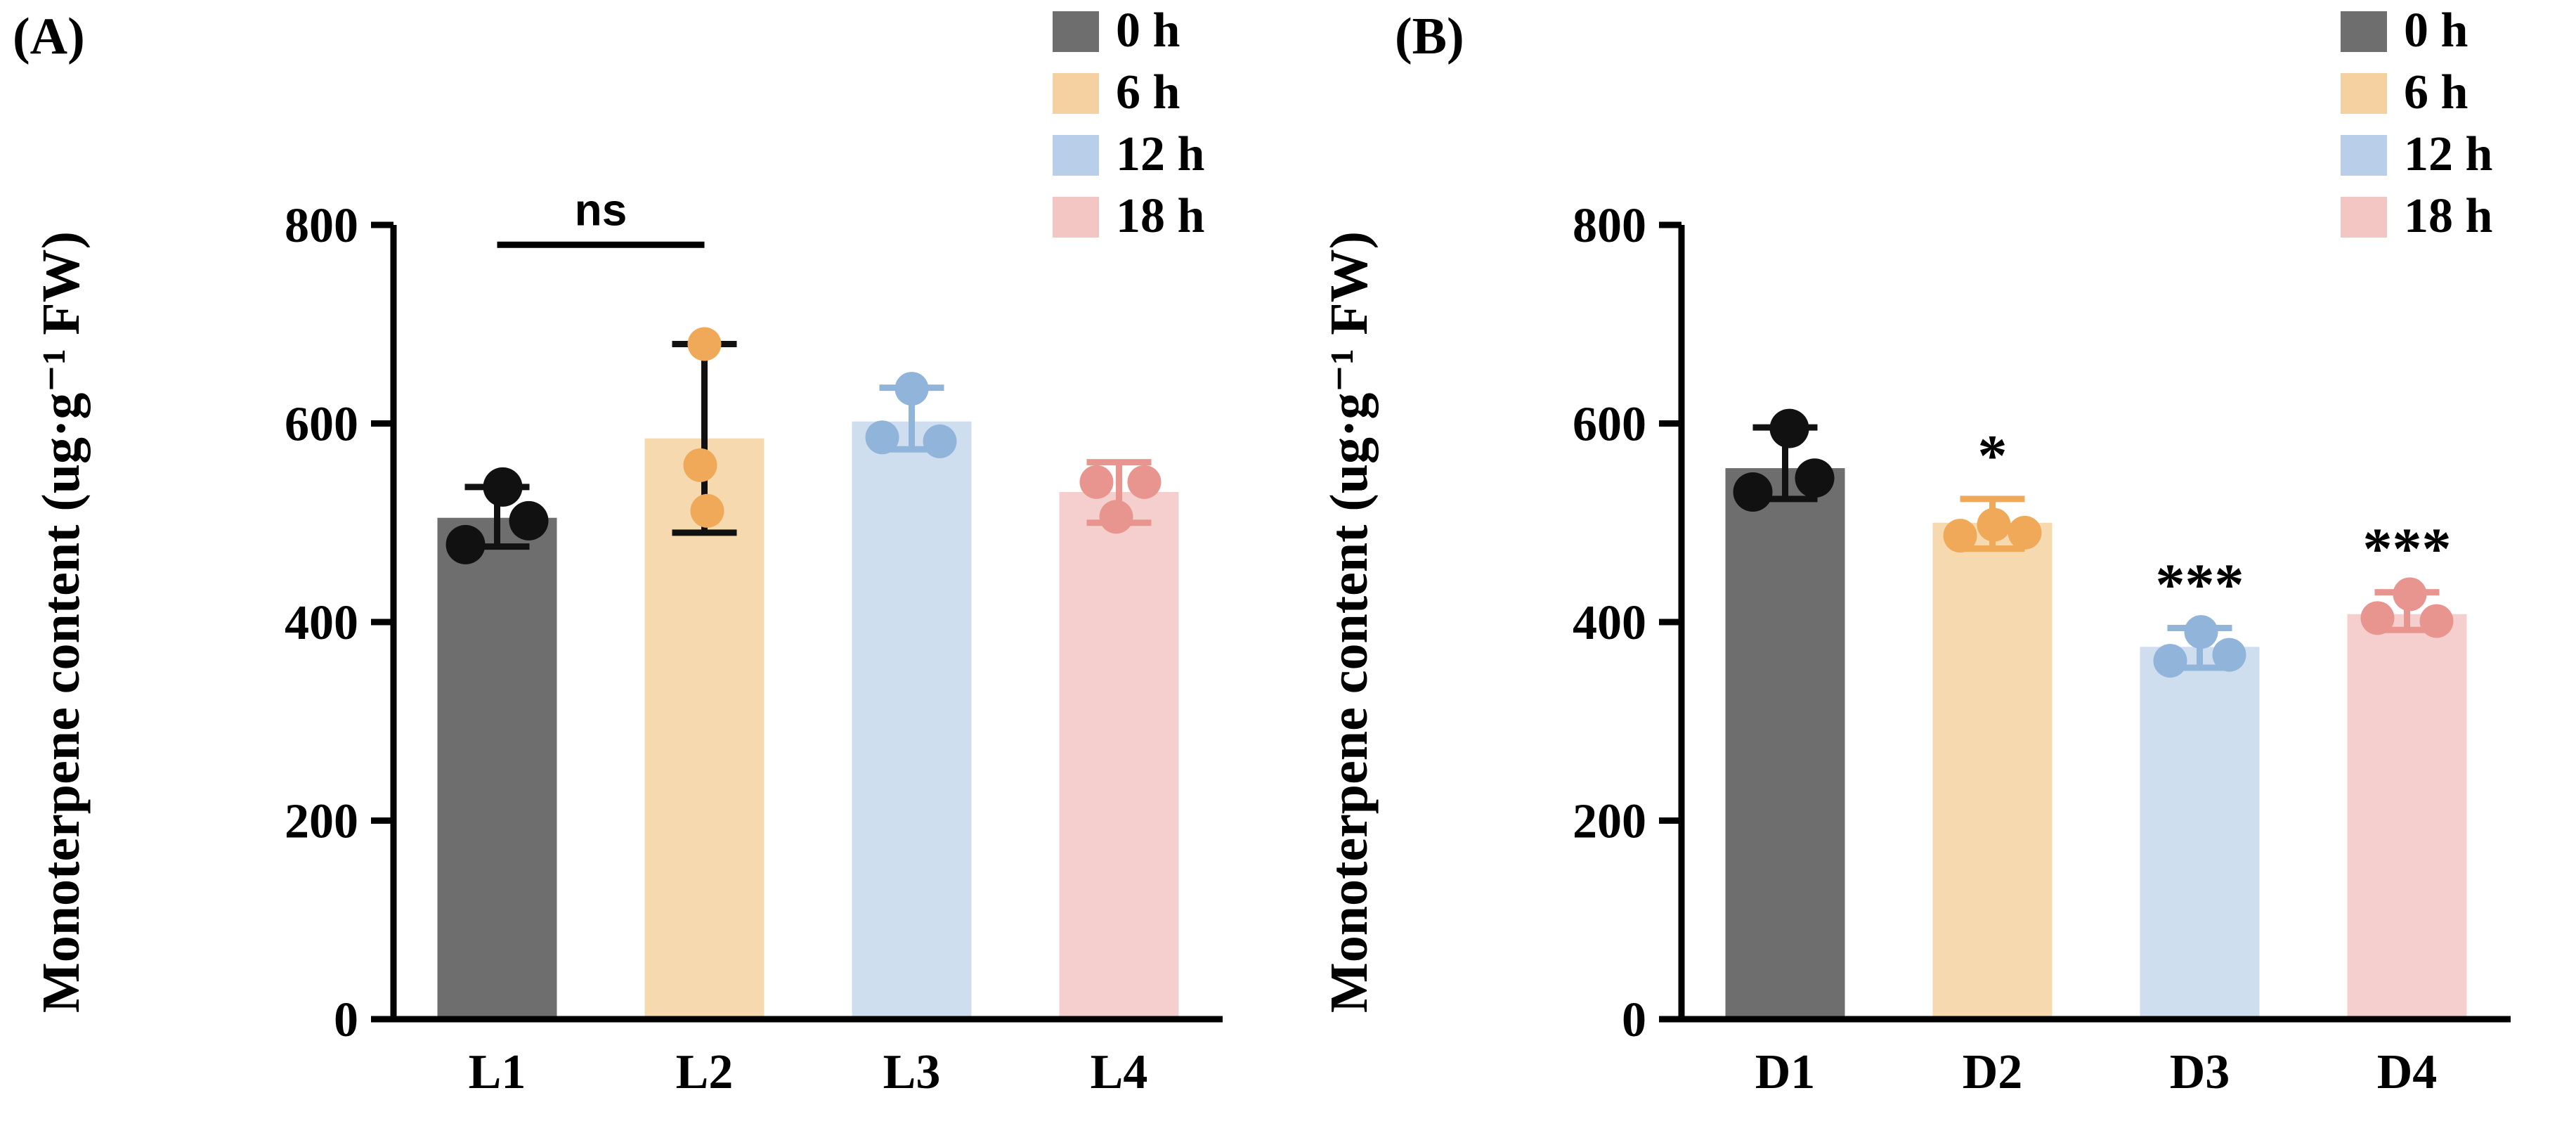  Describe the element at coordinates (705, 1072) in the screenshot. I see `x-tick-label: L2` at that location.